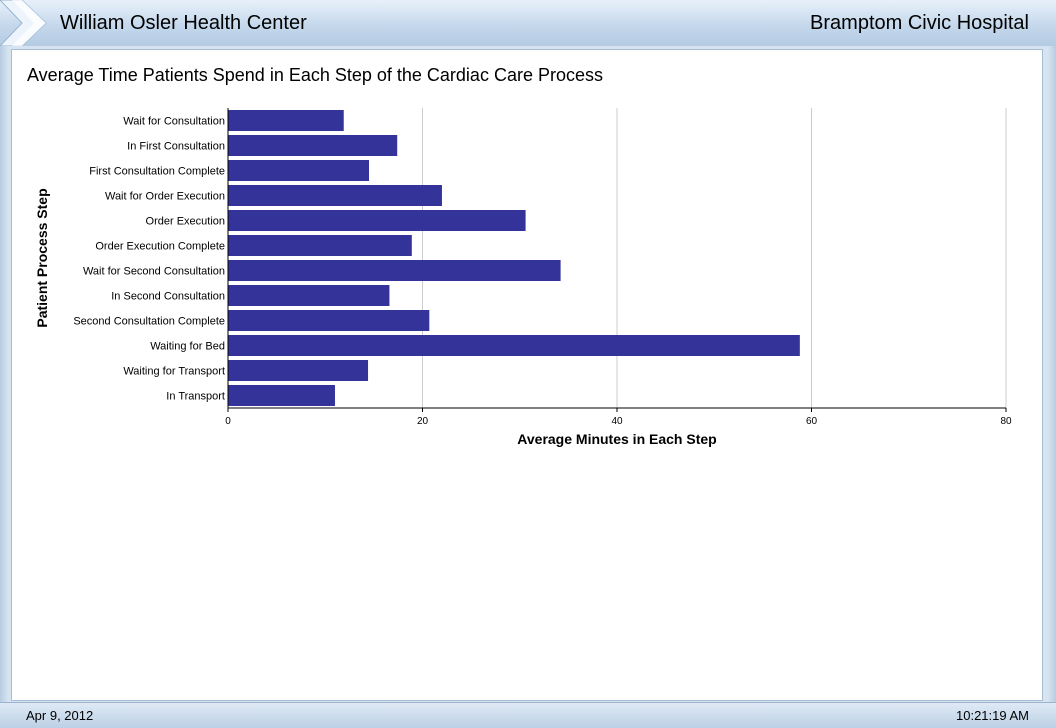  Describe the element at coordinates (176, 147) in the screenshot. I see `category-label: In First Consultation` at that location.